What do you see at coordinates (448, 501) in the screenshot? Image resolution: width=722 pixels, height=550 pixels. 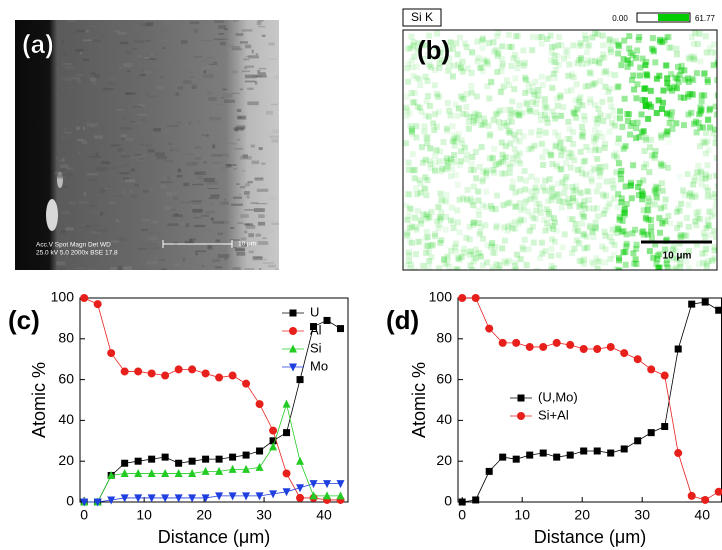 I see `y-tick-label: 0` at bounding box center [448, 501].